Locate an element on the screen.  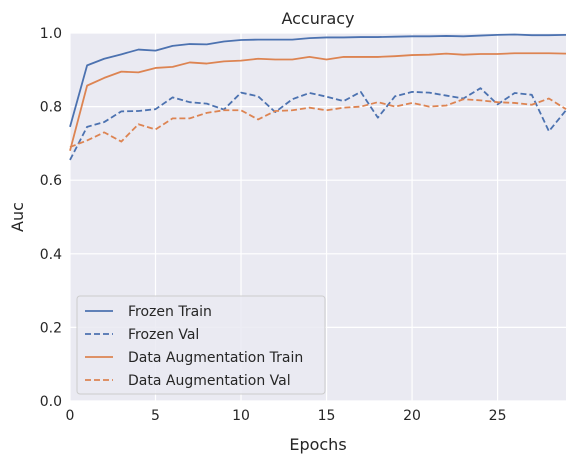
x-tick-label: 5 is located at coordinates (155, 416).